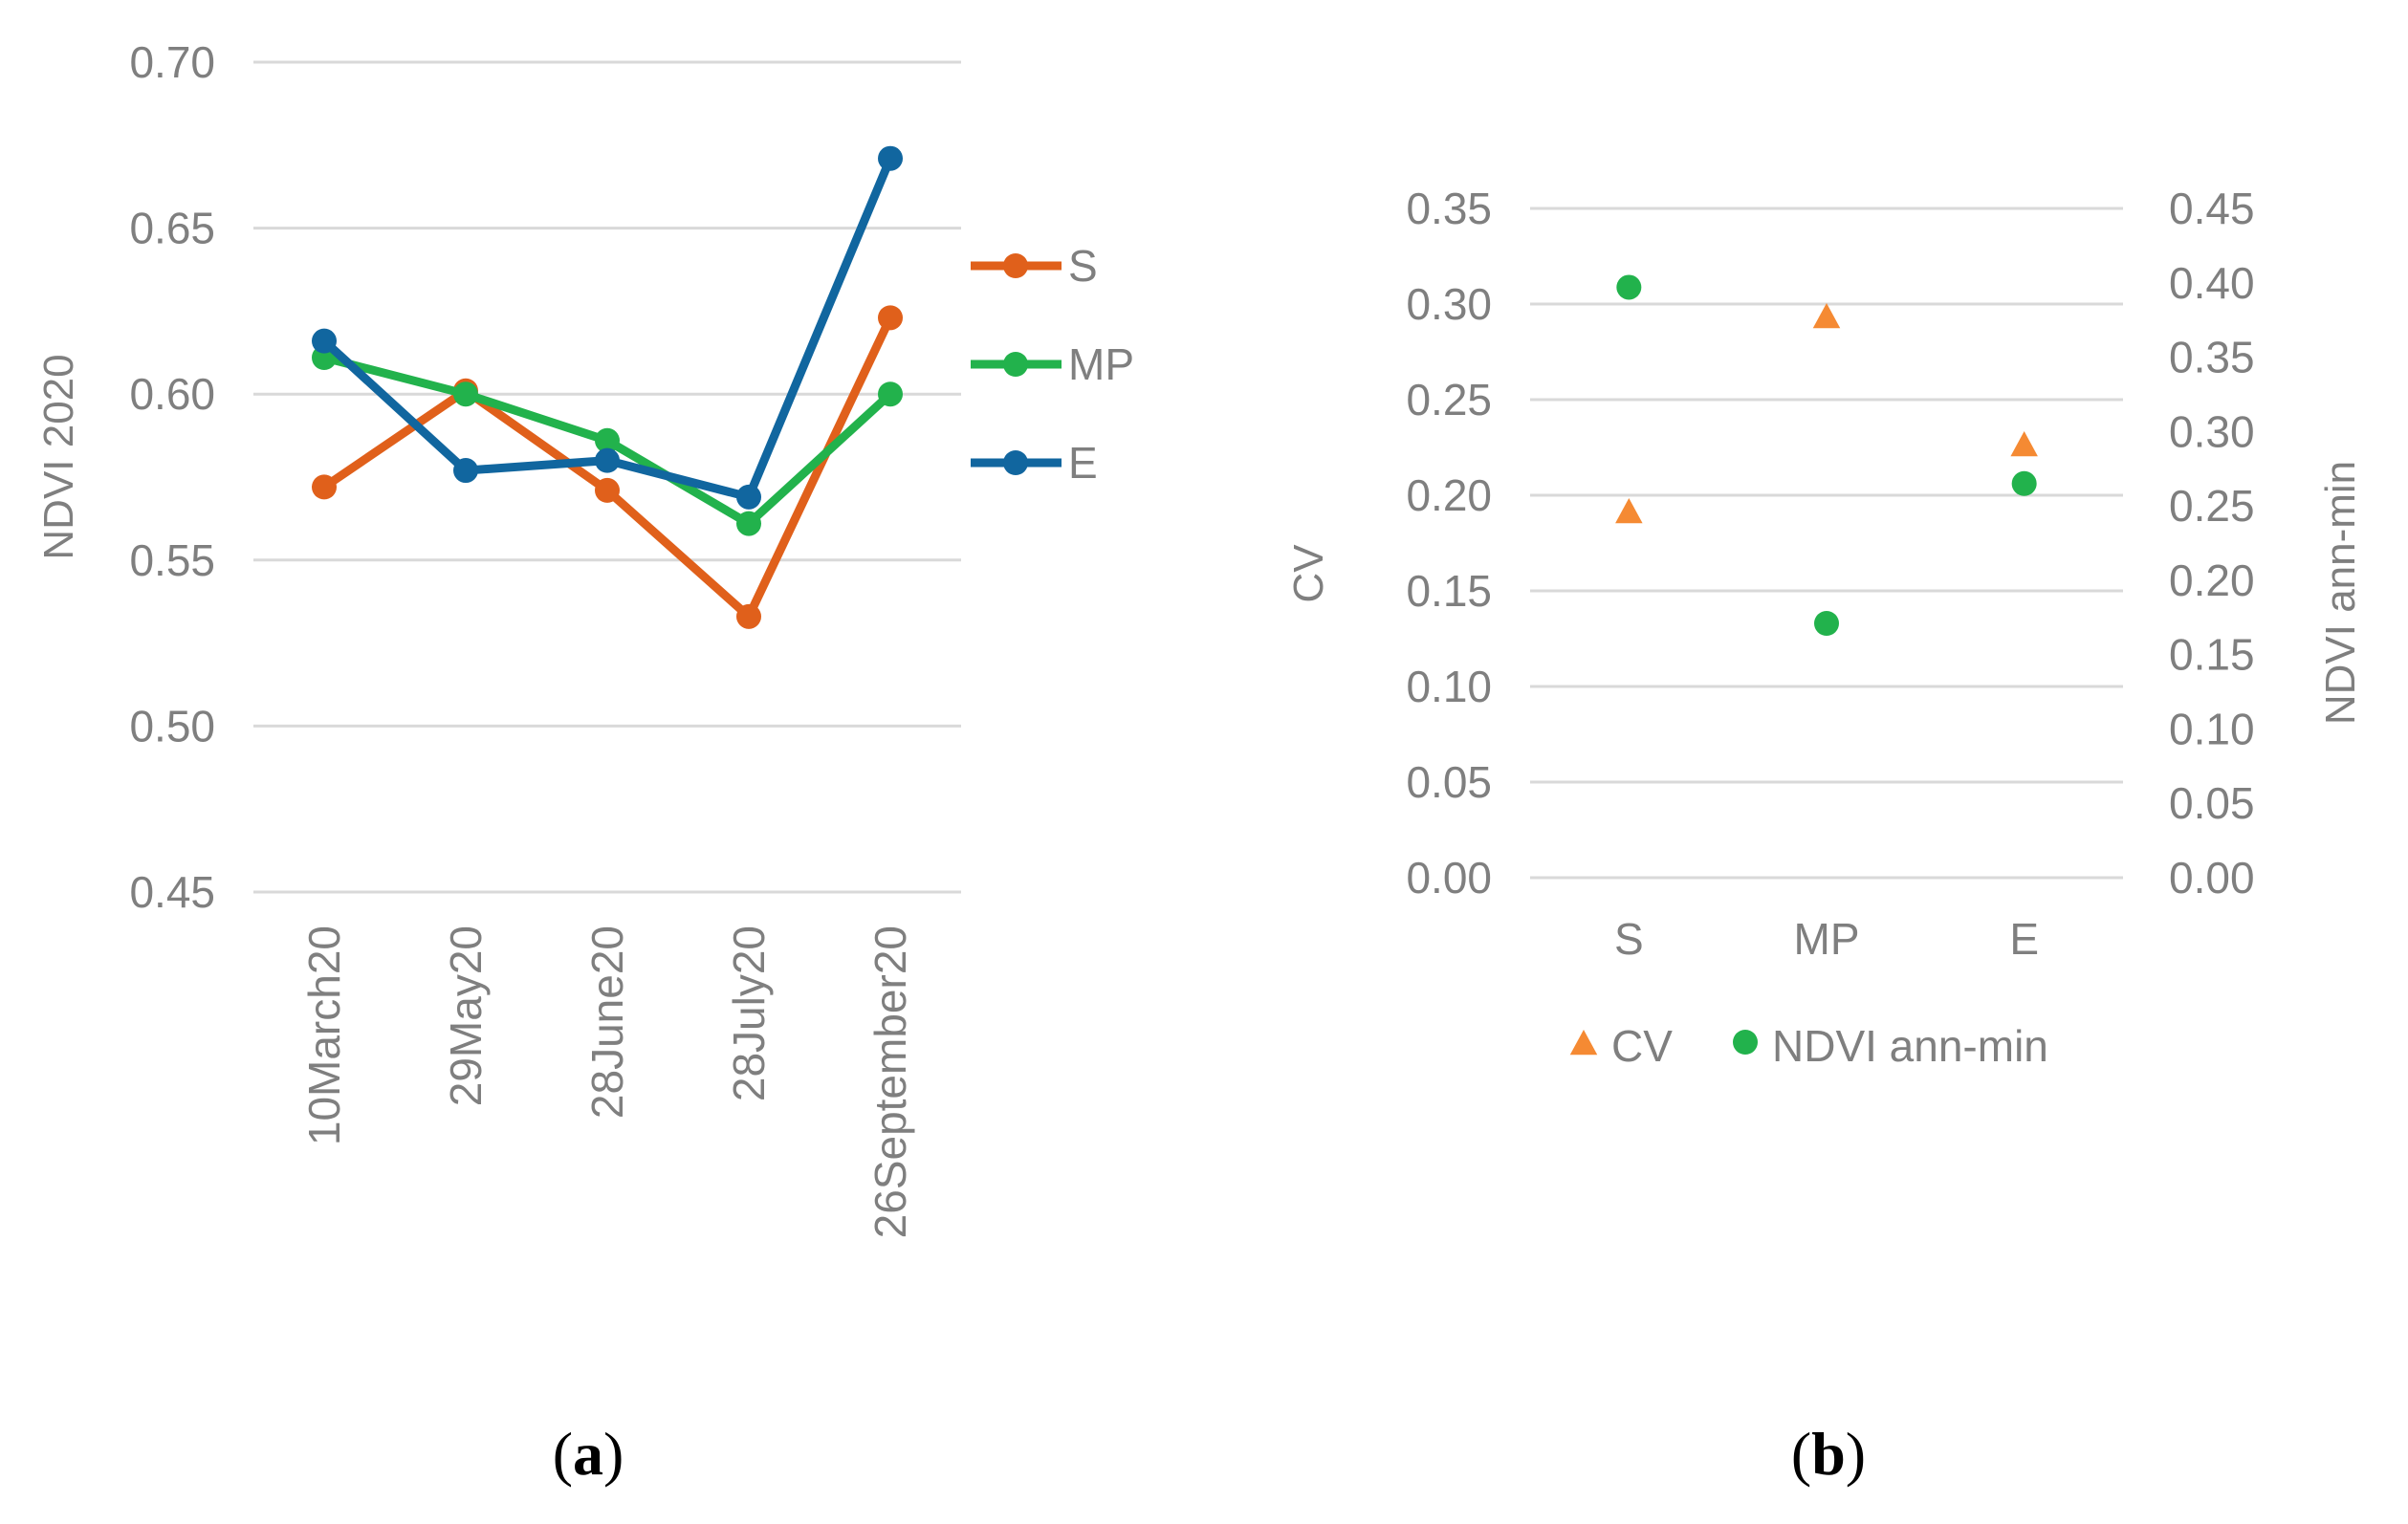 This screenshot has width=2408, height=1524. What do you see at coordinates (1035, 463) in the screenshot?
I see `a-legend-item: E` at bounding box center [1035, 463].